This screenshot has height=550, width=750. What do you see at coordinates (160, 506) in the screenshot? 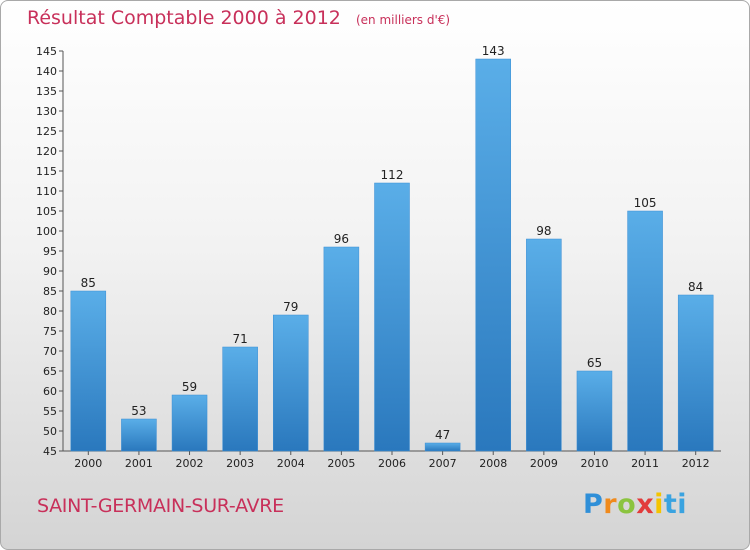
I see `commune-name: SAINT-GERMAIN-SUR-AVRE` at bounding box center [160, 506].